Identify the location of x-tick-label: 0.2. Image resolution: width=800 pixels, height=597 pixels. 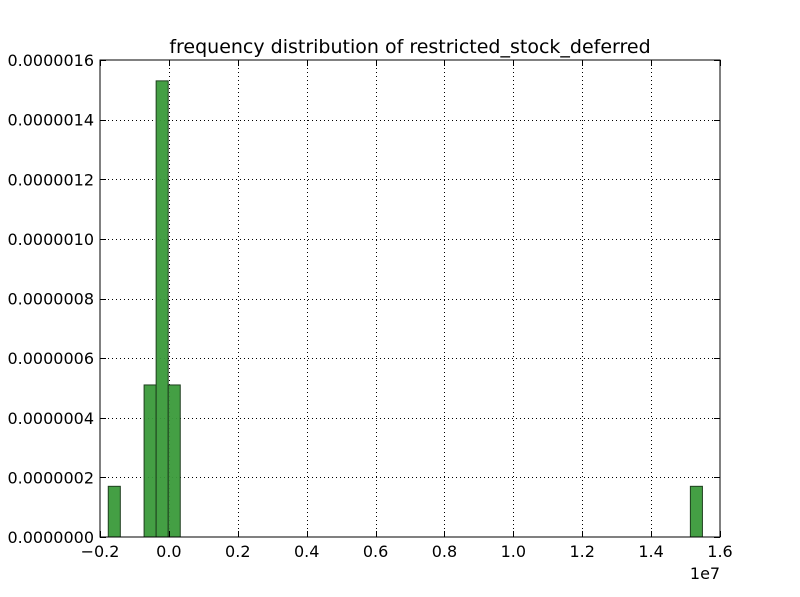
(237, 551).